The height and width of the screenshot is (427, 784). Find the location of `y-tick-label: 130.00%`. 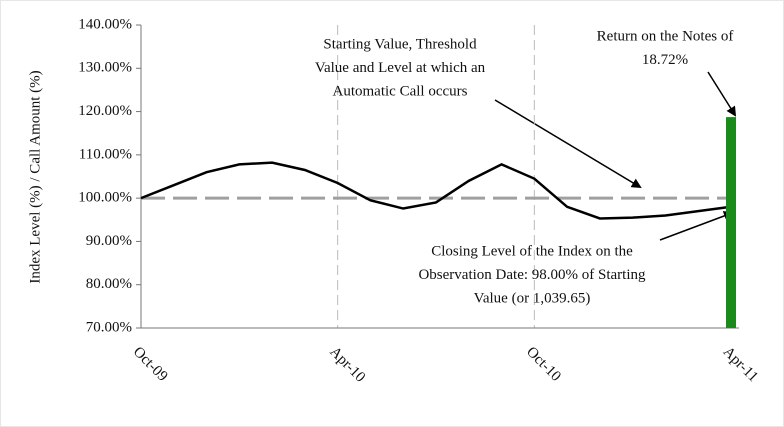

y-tick-label: 130.00% is located at coordinates (105, 68).